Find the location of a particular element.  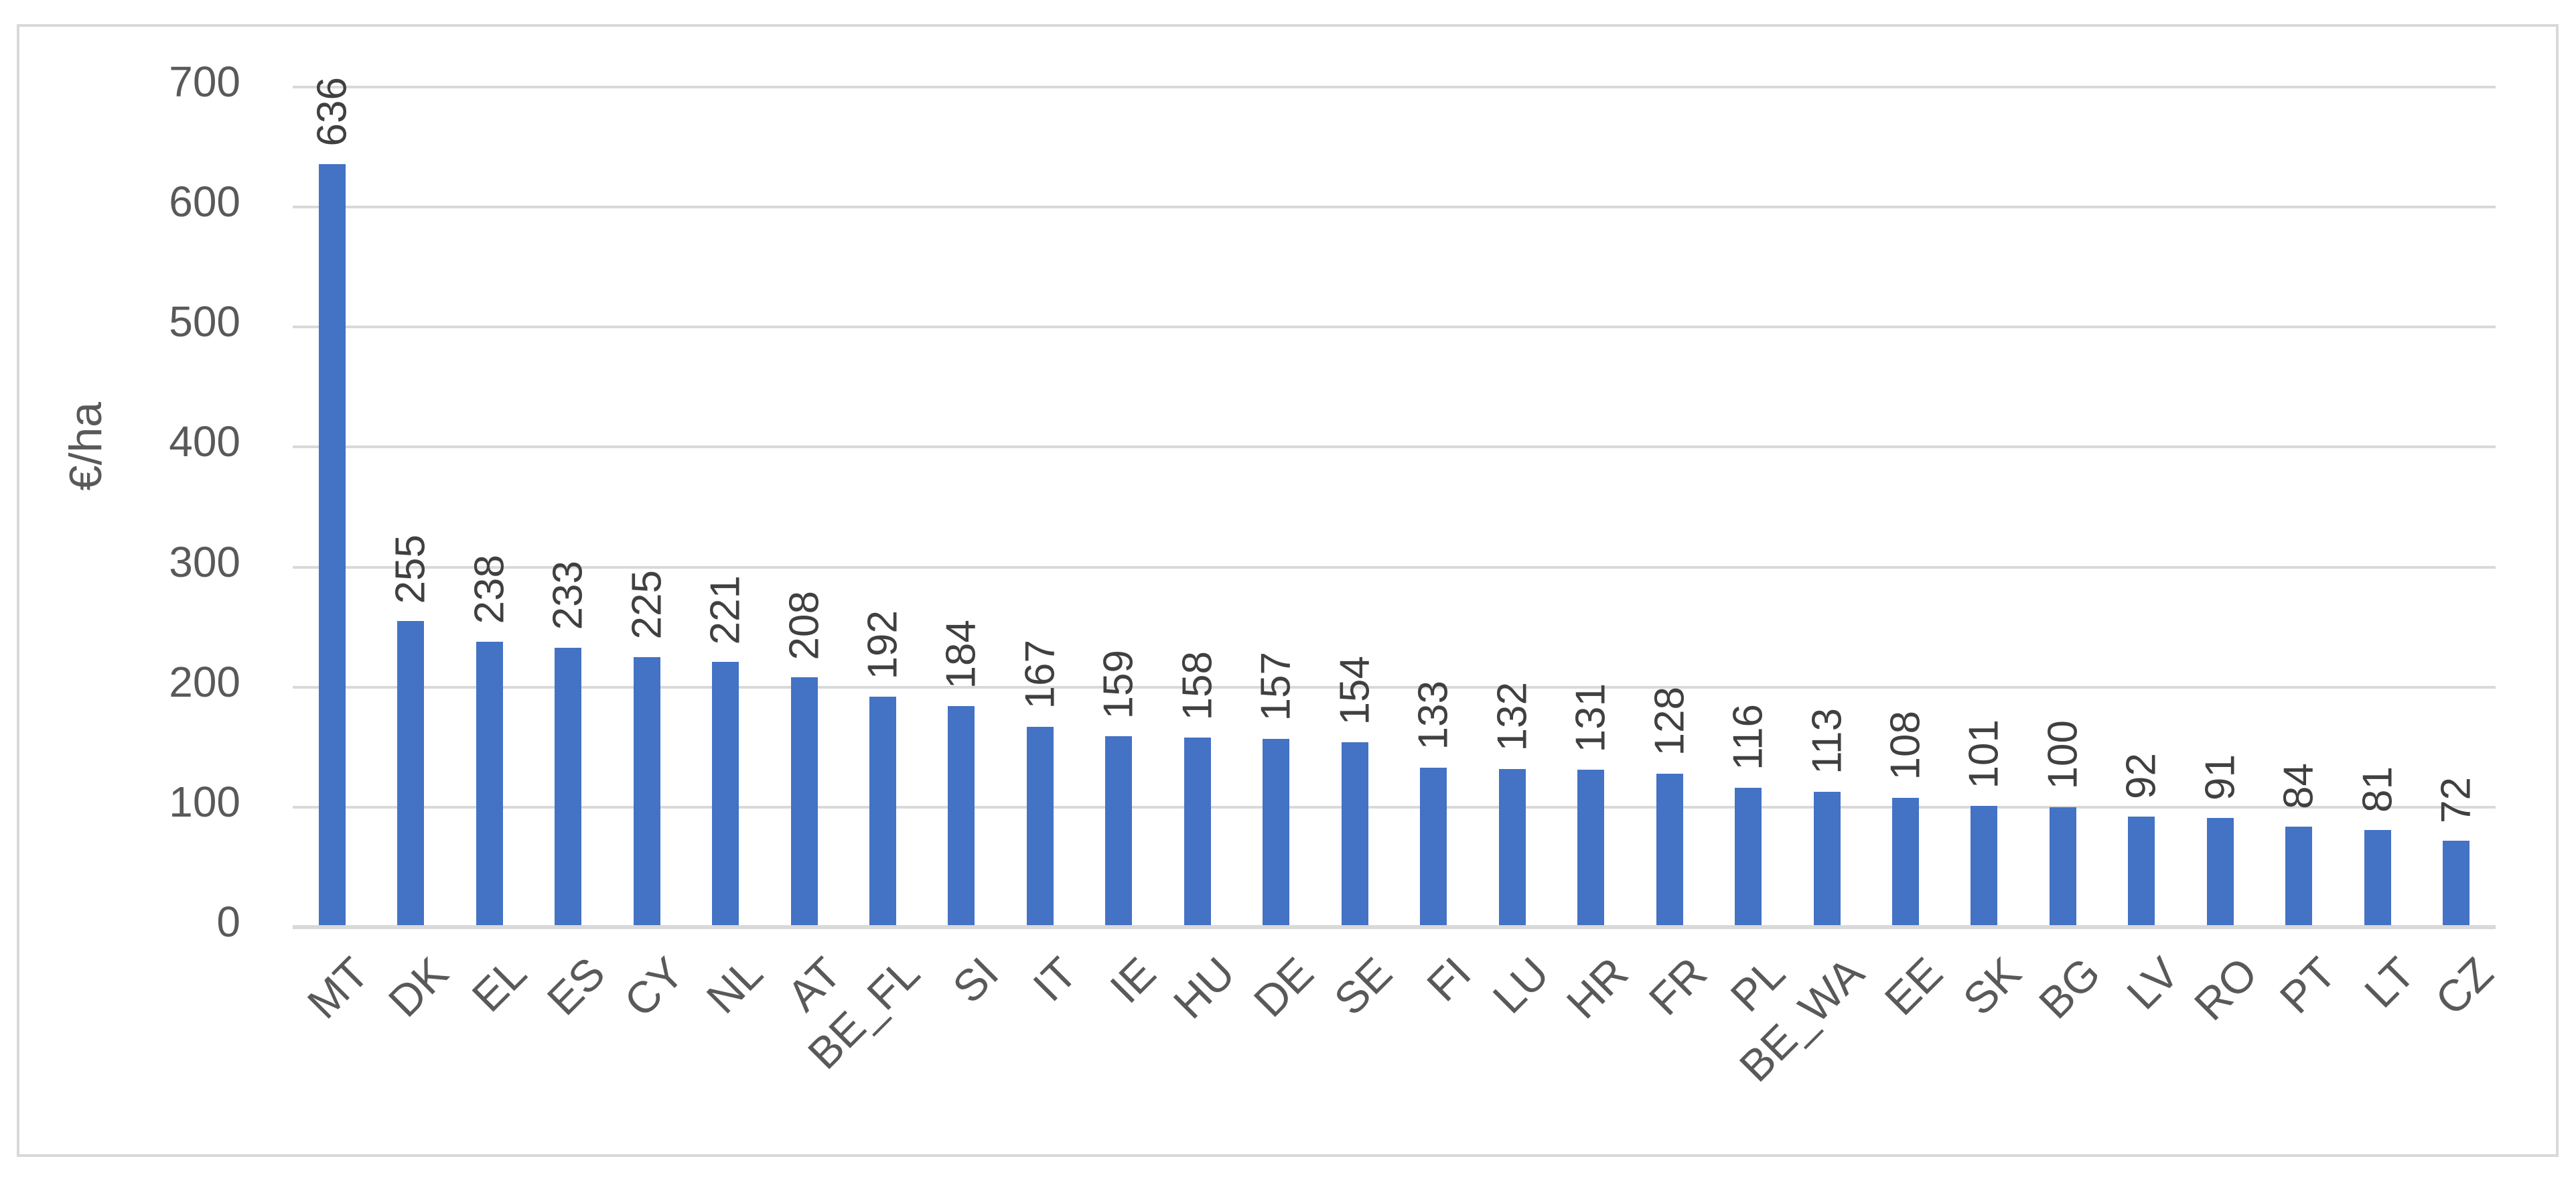

bar-value-label-CY: 225 is located at coordinates (647, 605).